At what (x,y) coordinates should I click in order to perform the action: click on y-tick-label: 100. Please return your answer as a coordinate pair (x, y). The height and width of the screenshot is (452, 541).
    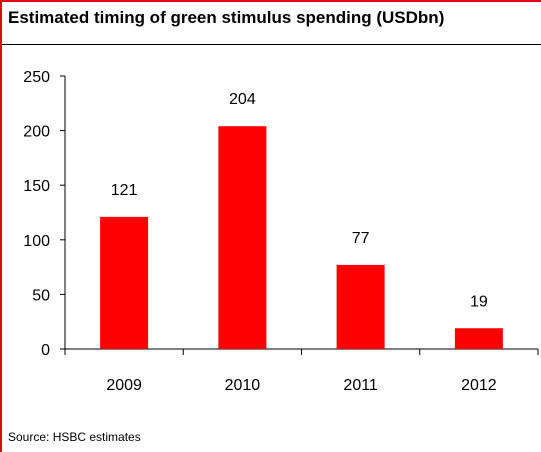
    Looking at the image, I should click on (36, 241).